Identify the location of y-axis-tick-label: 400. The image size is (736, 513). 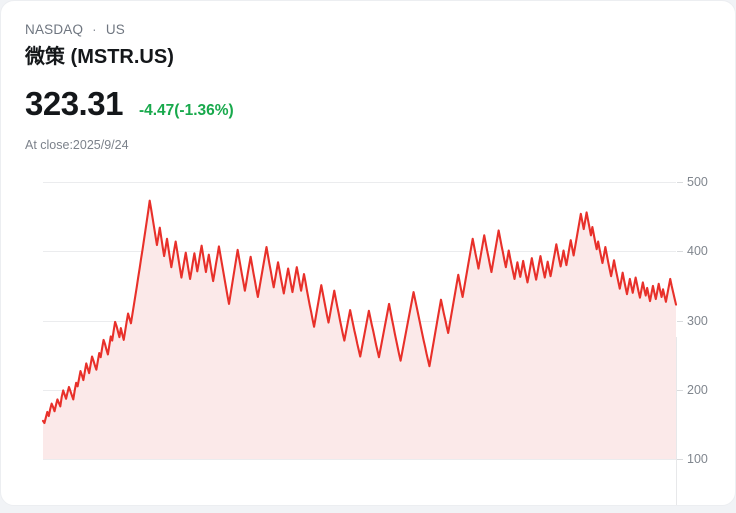
(697, 251).